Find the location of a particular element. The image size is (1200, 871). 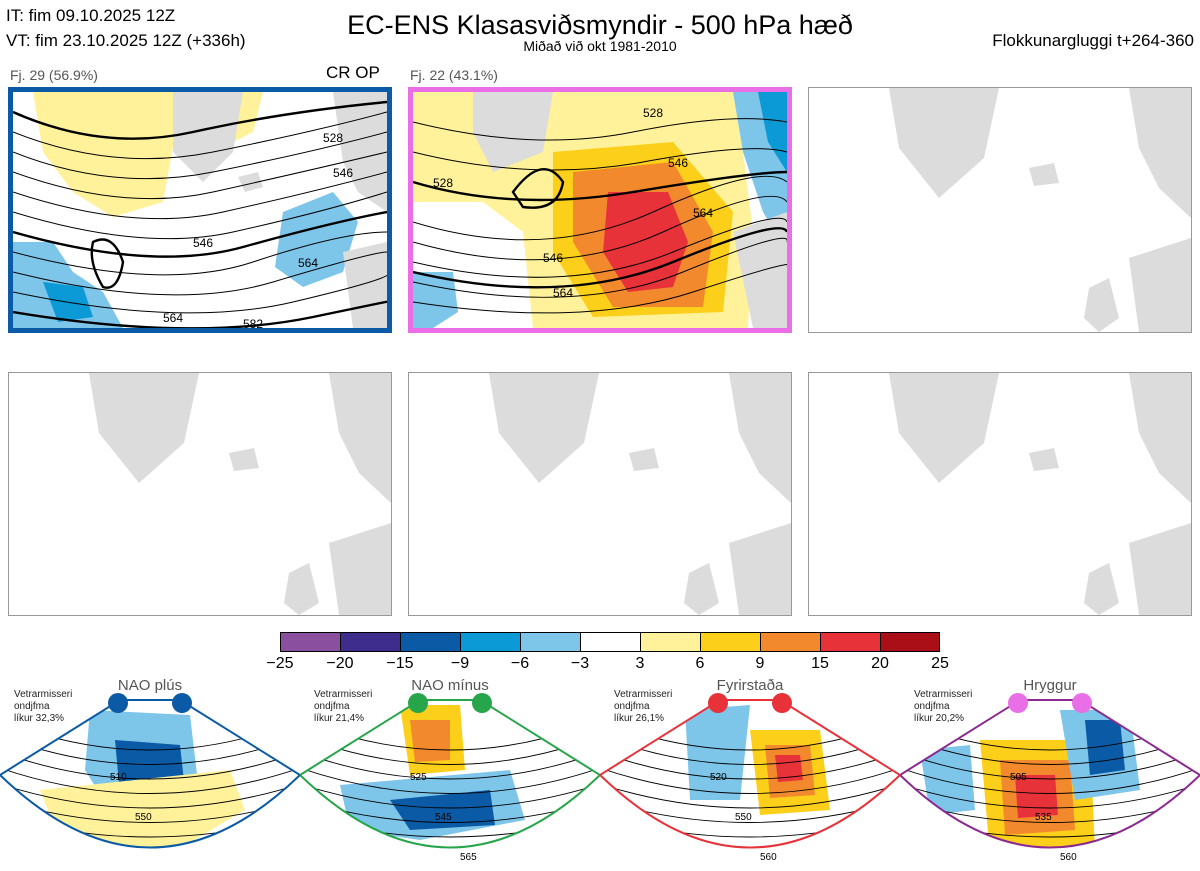

regime-contour-label: 505 is located at coordinates (1018, 777).